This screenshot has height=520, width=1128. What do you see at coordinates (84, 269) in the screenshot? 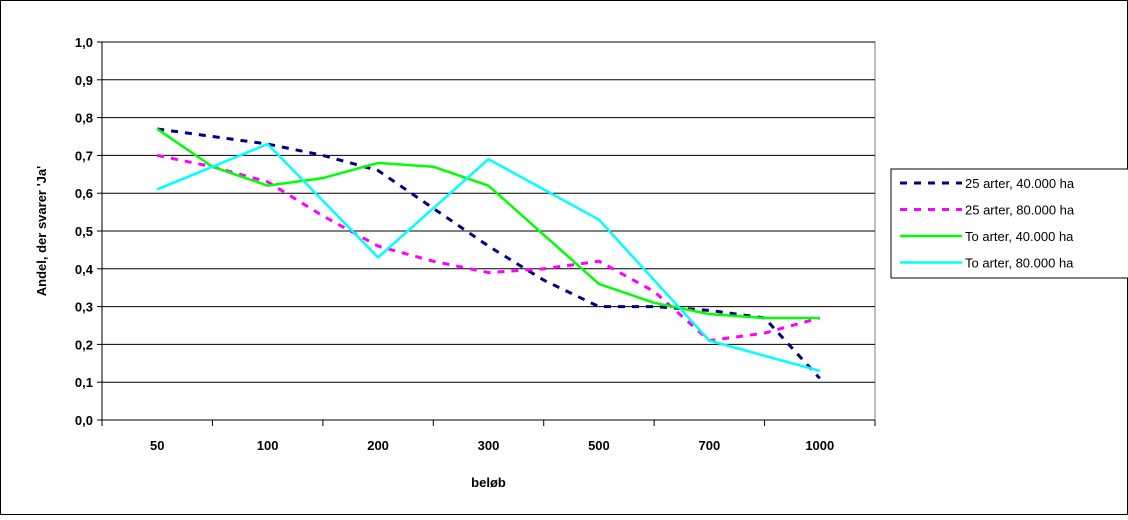
I see `y-tick-label: 0,4` at bounding box center [84, 269].